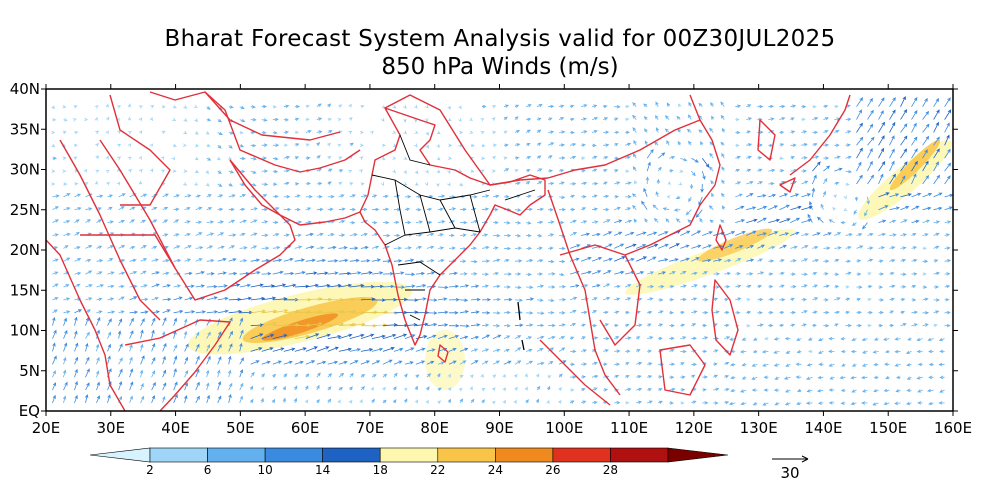  I want to click on lon-tick-label: 70E, so click(370, 428).